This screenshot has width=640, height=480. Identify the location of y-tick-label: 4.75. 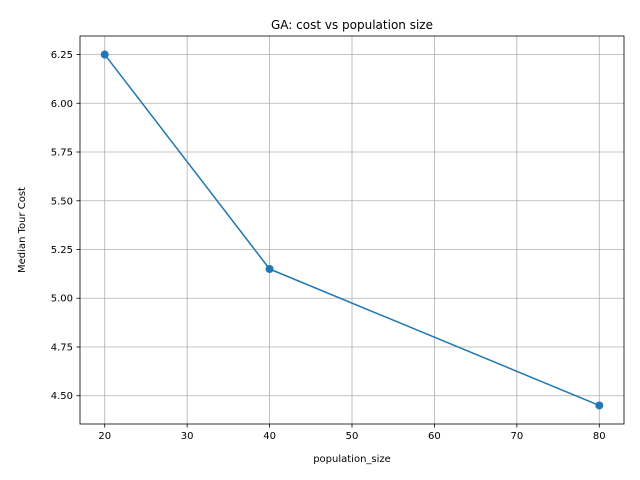
(62, 347).